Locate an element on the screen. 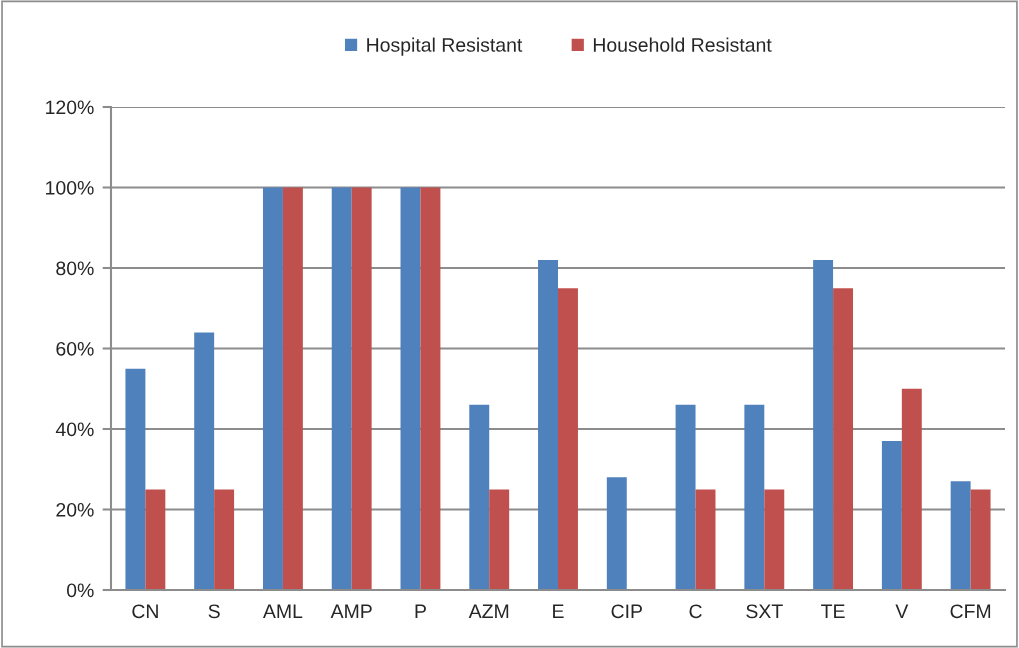 The width and height of the screenshot is (1019, 648). x-tick-label: CN is located at coordinates (145, 611).